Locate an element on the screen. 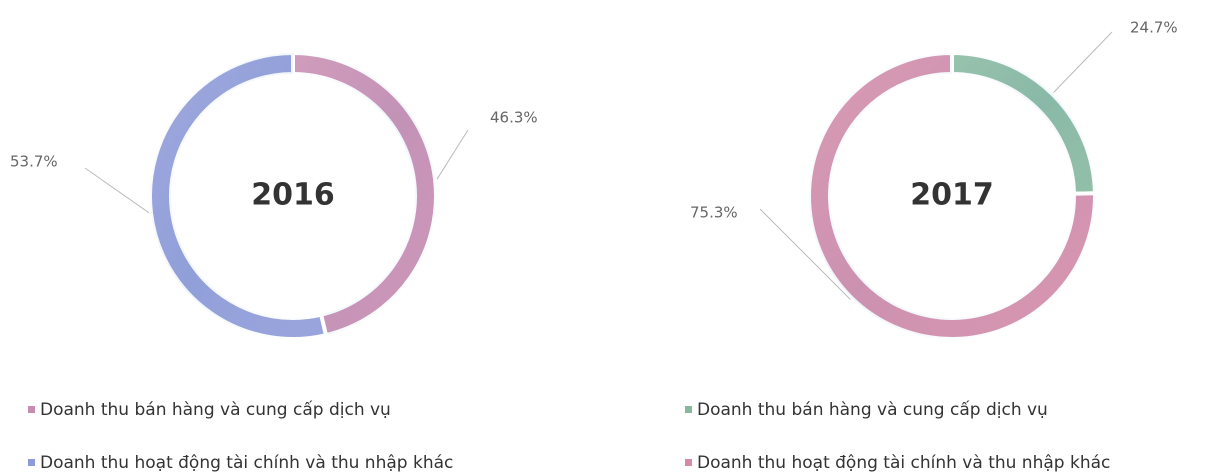  chart-title: 2016 is located at coordinates (293, 195).